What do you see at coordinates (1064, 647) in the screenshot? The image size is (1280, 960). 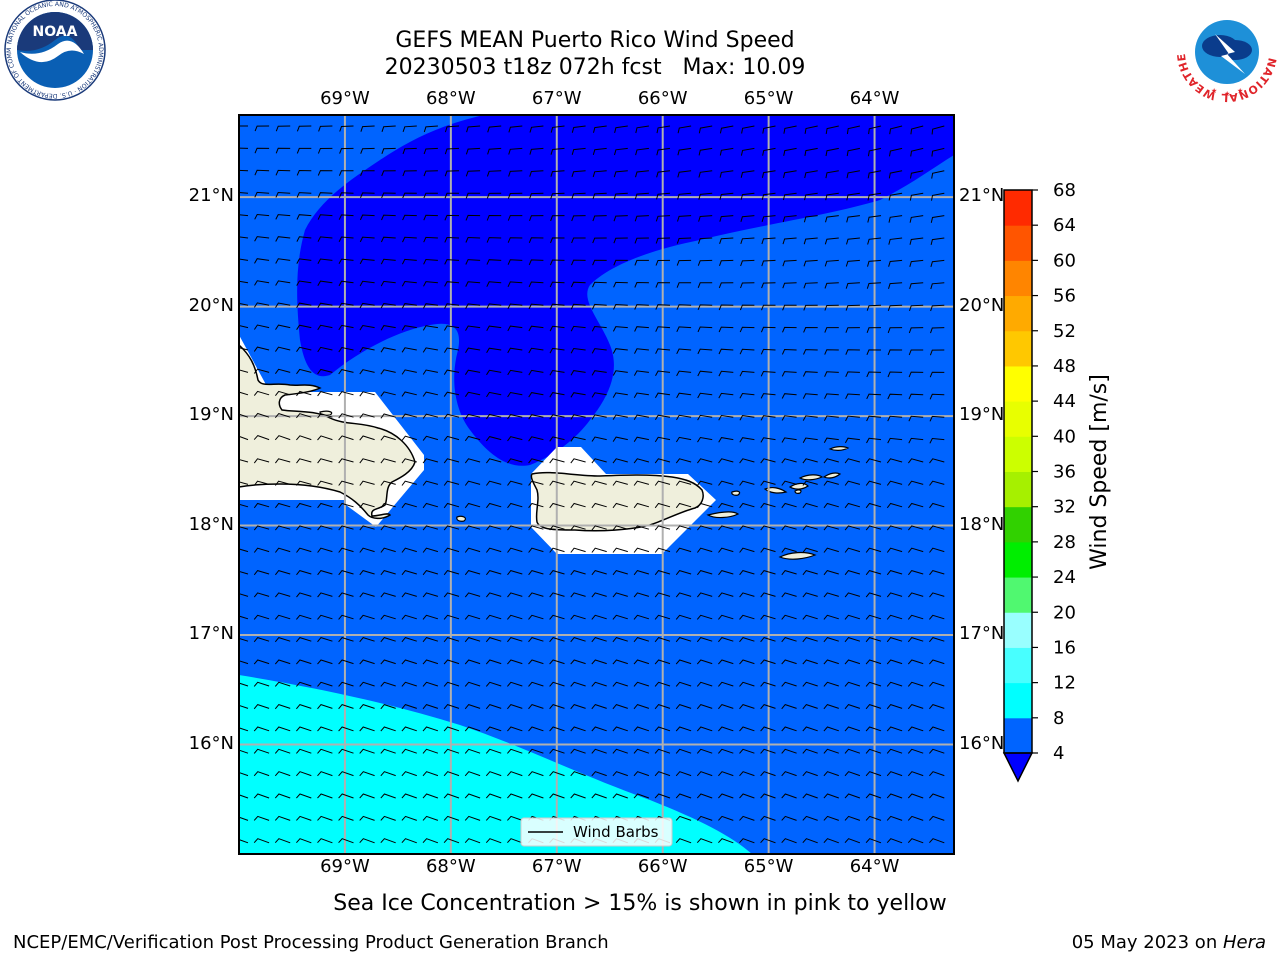 I see `colorbar-tick-label: 16` at bounding box center [1064, 647].